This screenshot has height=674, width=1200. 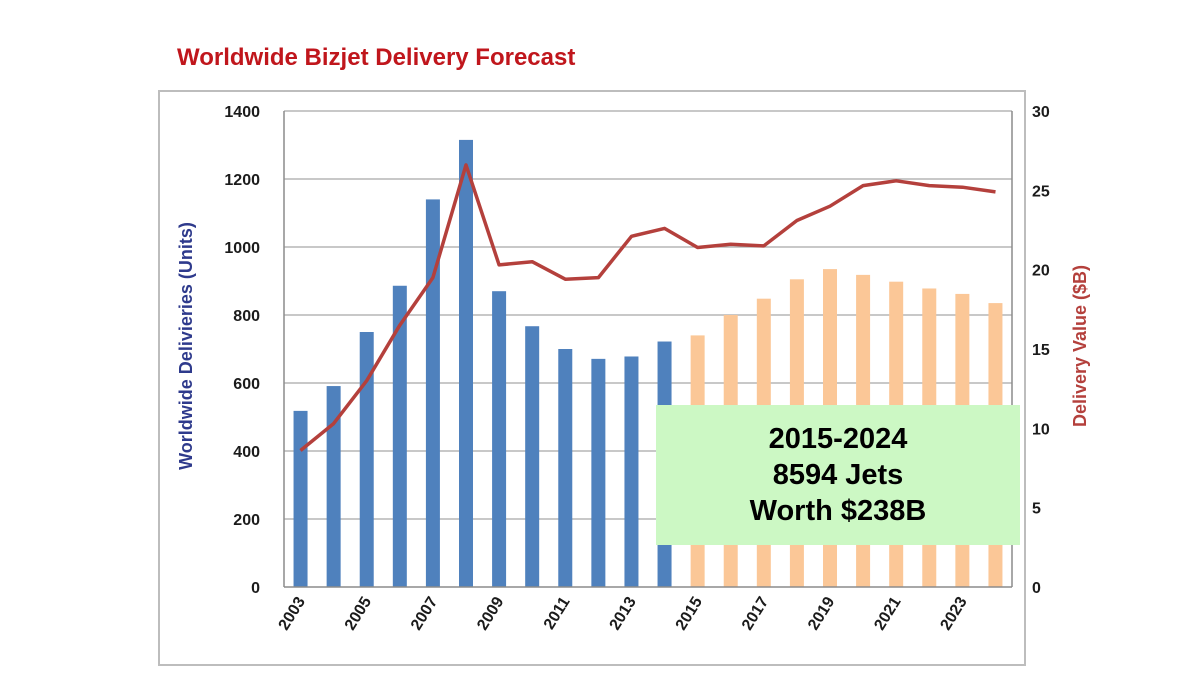 I want to click on y-tick-label: 0, so click(x=255, y=588).